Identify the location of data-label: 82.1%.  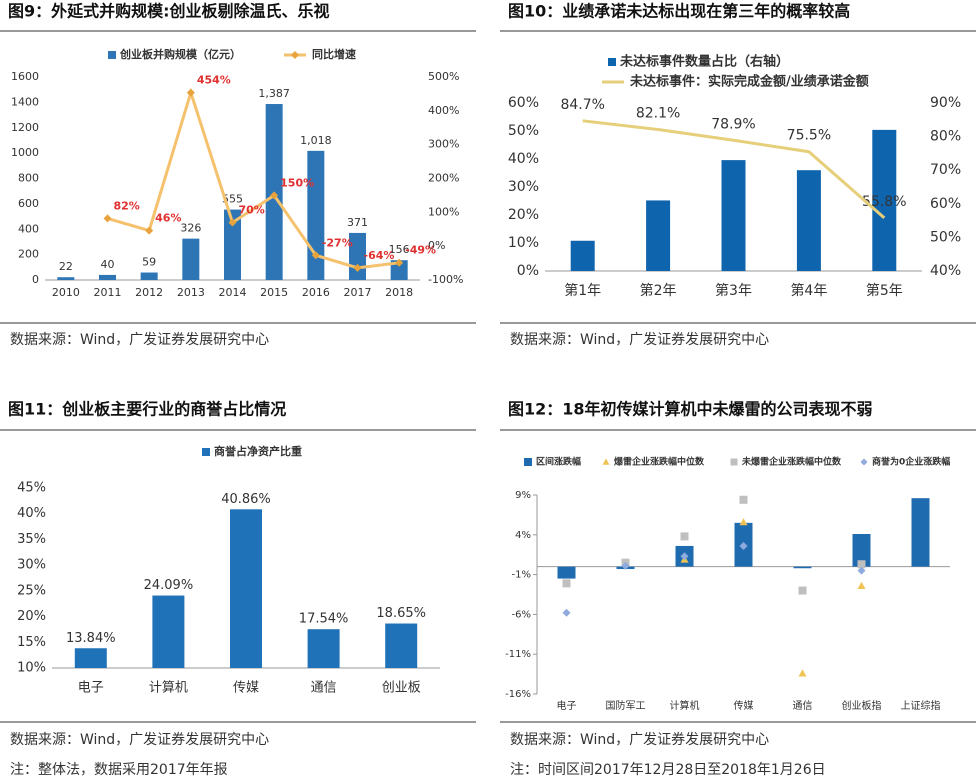
(658, 114).